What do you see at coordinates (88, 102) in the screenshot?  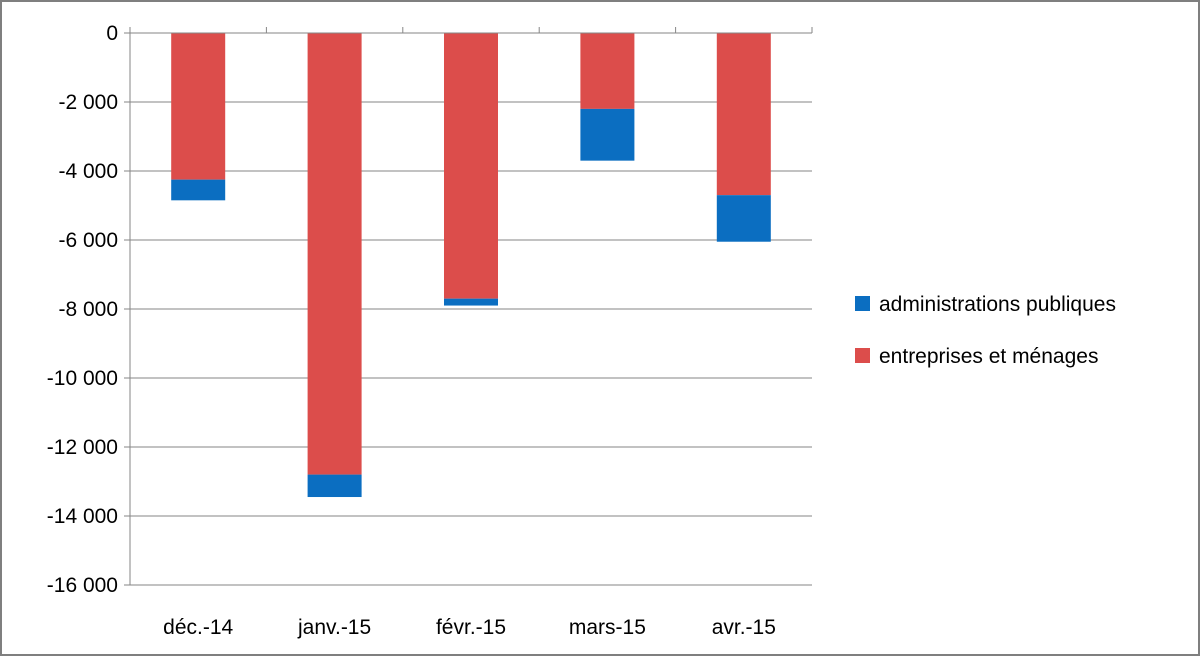 I see `y-tick-label: -2 000` at bounding box center [88, 102].